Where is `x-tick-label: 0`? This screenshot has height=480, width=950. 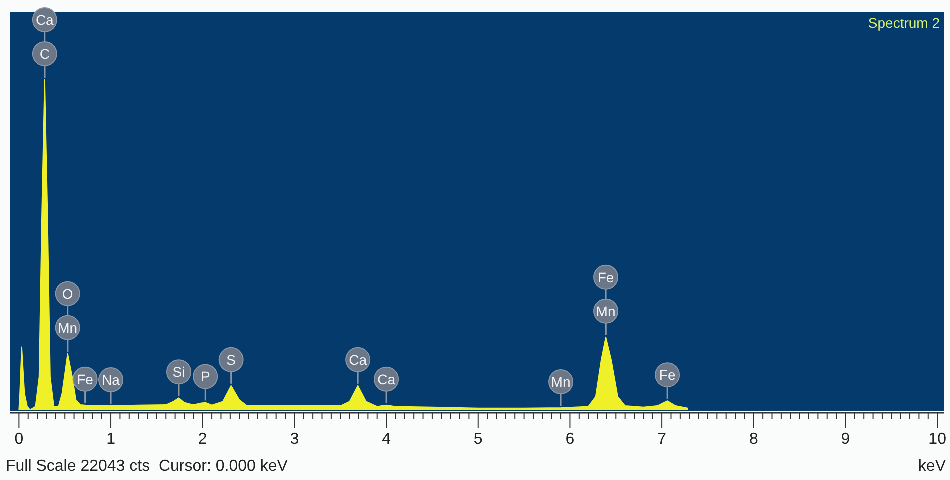 x-tick-label: 0 is located at coordinates (19, 439).